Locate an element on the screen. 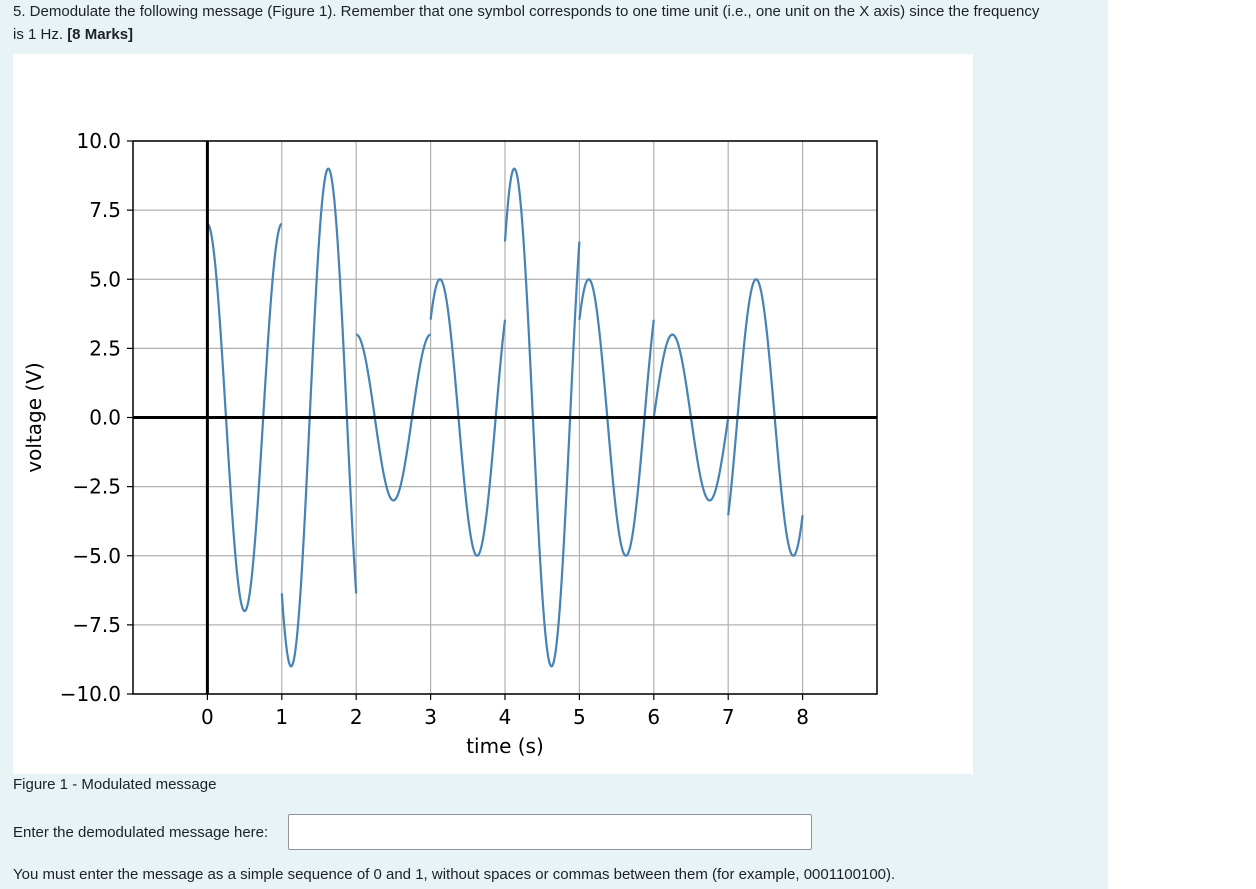  y-tick-label: 0.0 is located at coordinates (105, 418).